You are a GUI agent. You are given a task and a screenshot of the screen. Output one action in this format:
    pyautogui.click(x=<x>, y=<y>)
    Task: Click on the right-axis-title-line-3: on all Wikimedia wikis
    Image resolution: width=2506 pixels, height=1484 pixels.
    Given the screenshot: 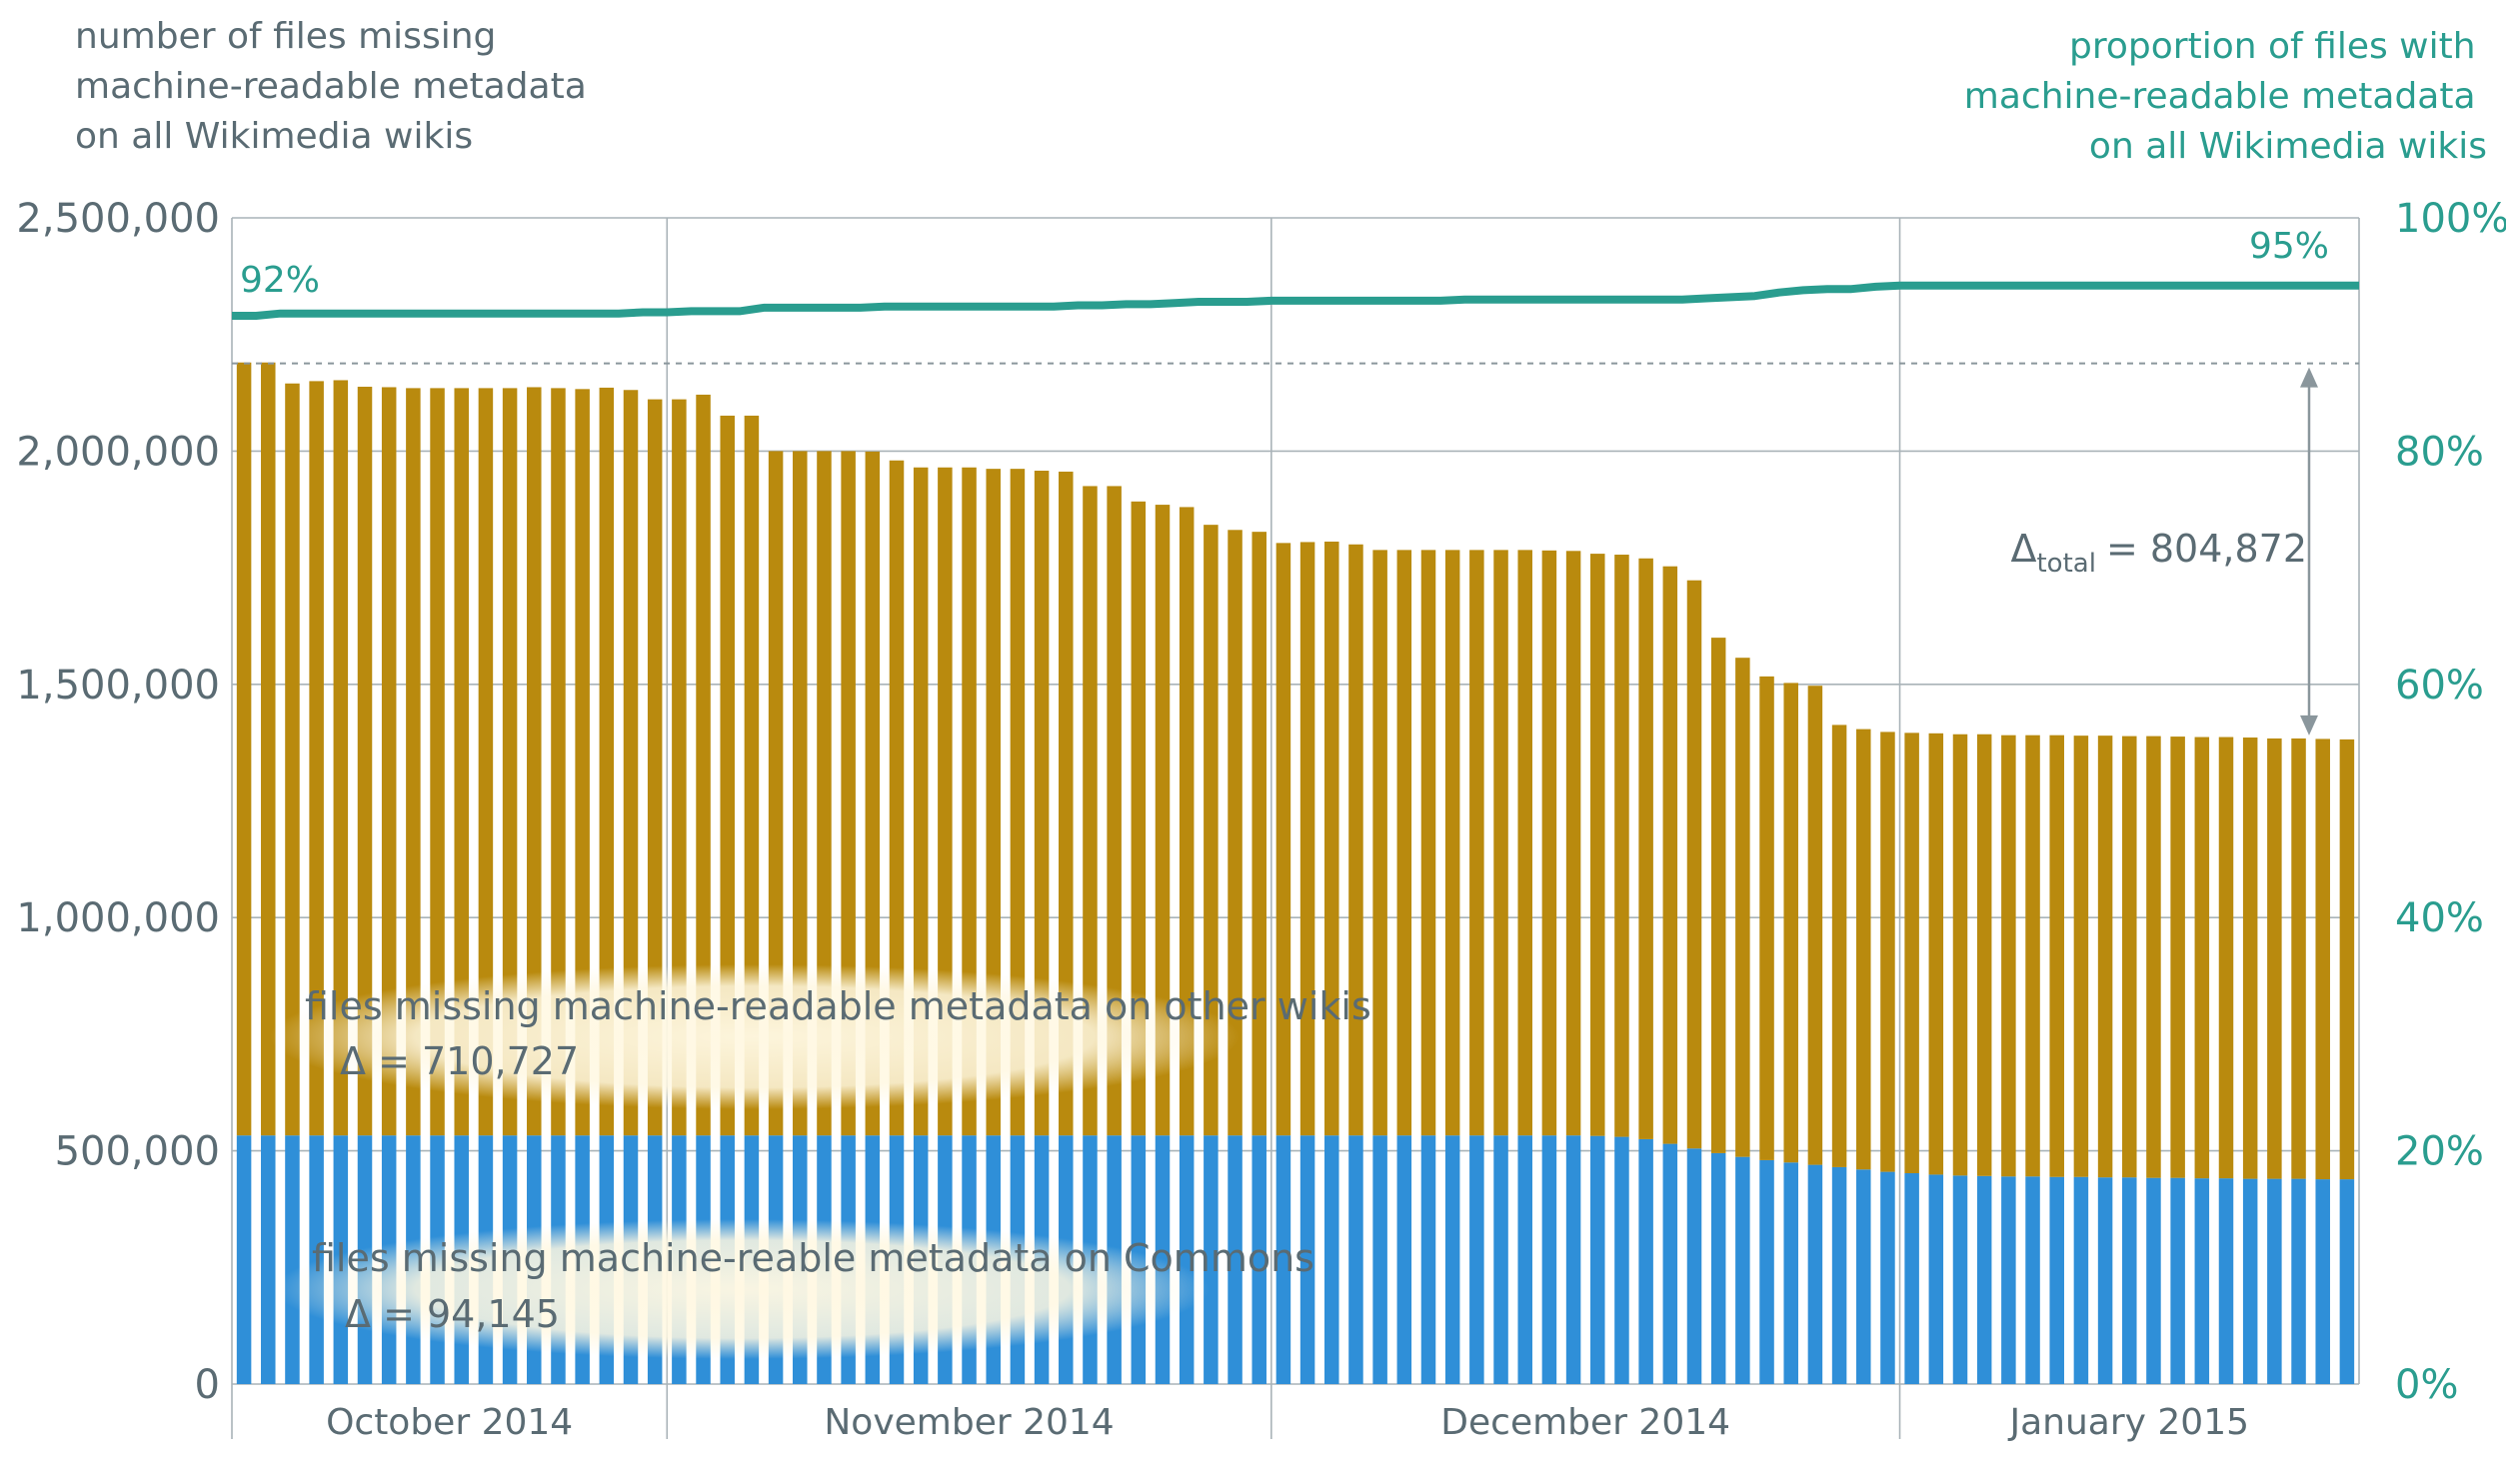 What is the action you would take?
    pyautogui.click(x=2288, y=146)
    